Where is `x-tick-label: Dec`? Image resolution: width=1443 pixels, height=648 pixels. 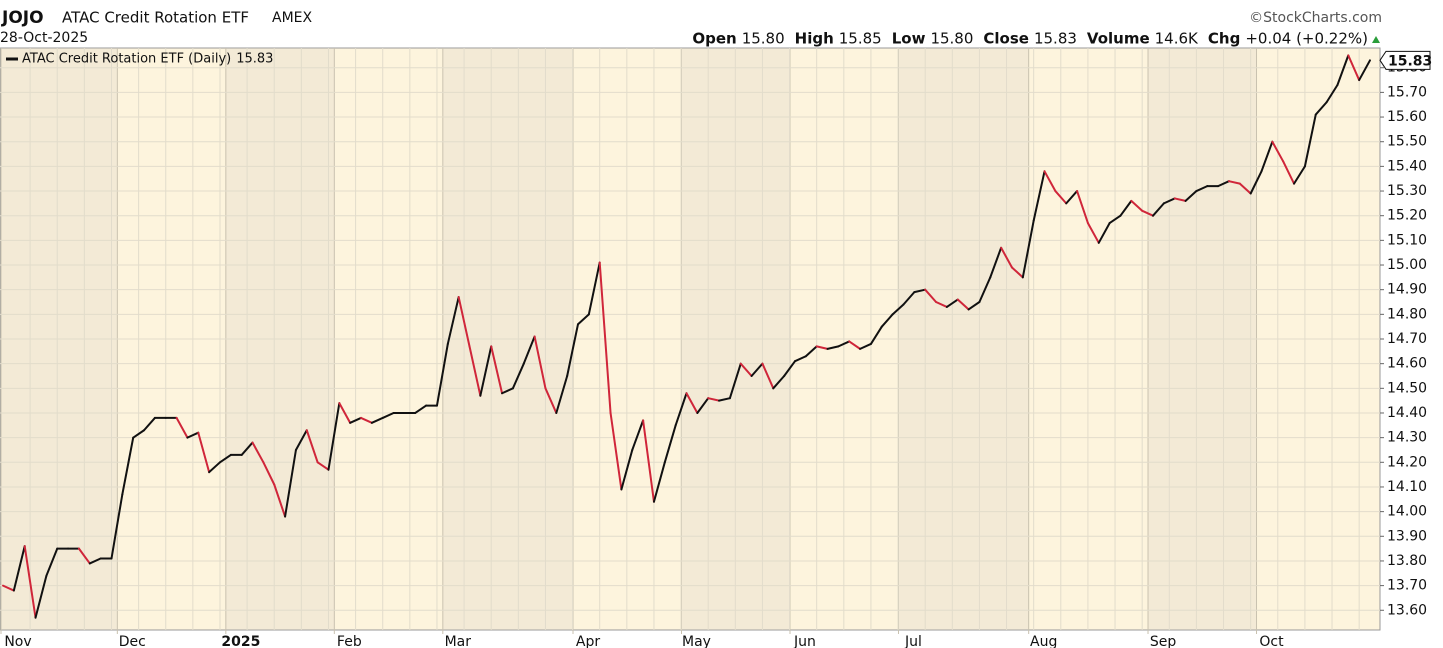 x-tick-label: Dec is located at coordinates (132, 641).